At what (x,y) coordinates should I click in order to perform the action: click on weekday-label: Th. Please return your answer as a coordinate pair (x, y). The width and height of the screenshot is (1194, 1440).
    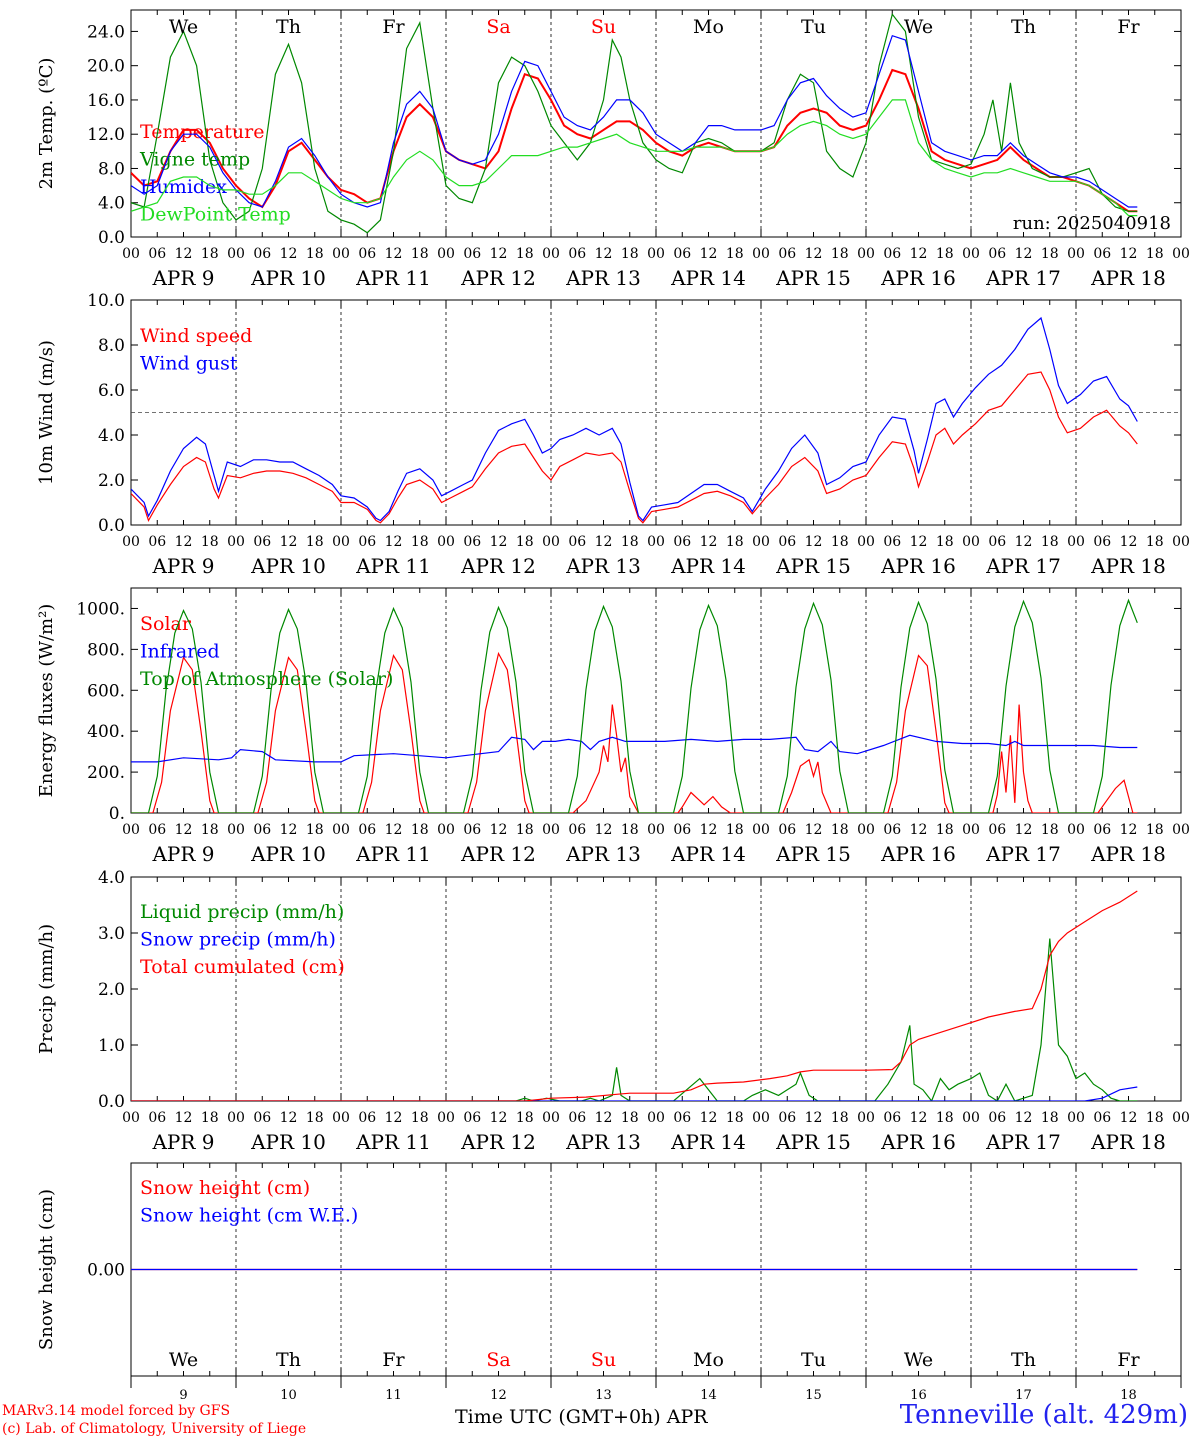
    Looking at the image, I should click on (288, 27).